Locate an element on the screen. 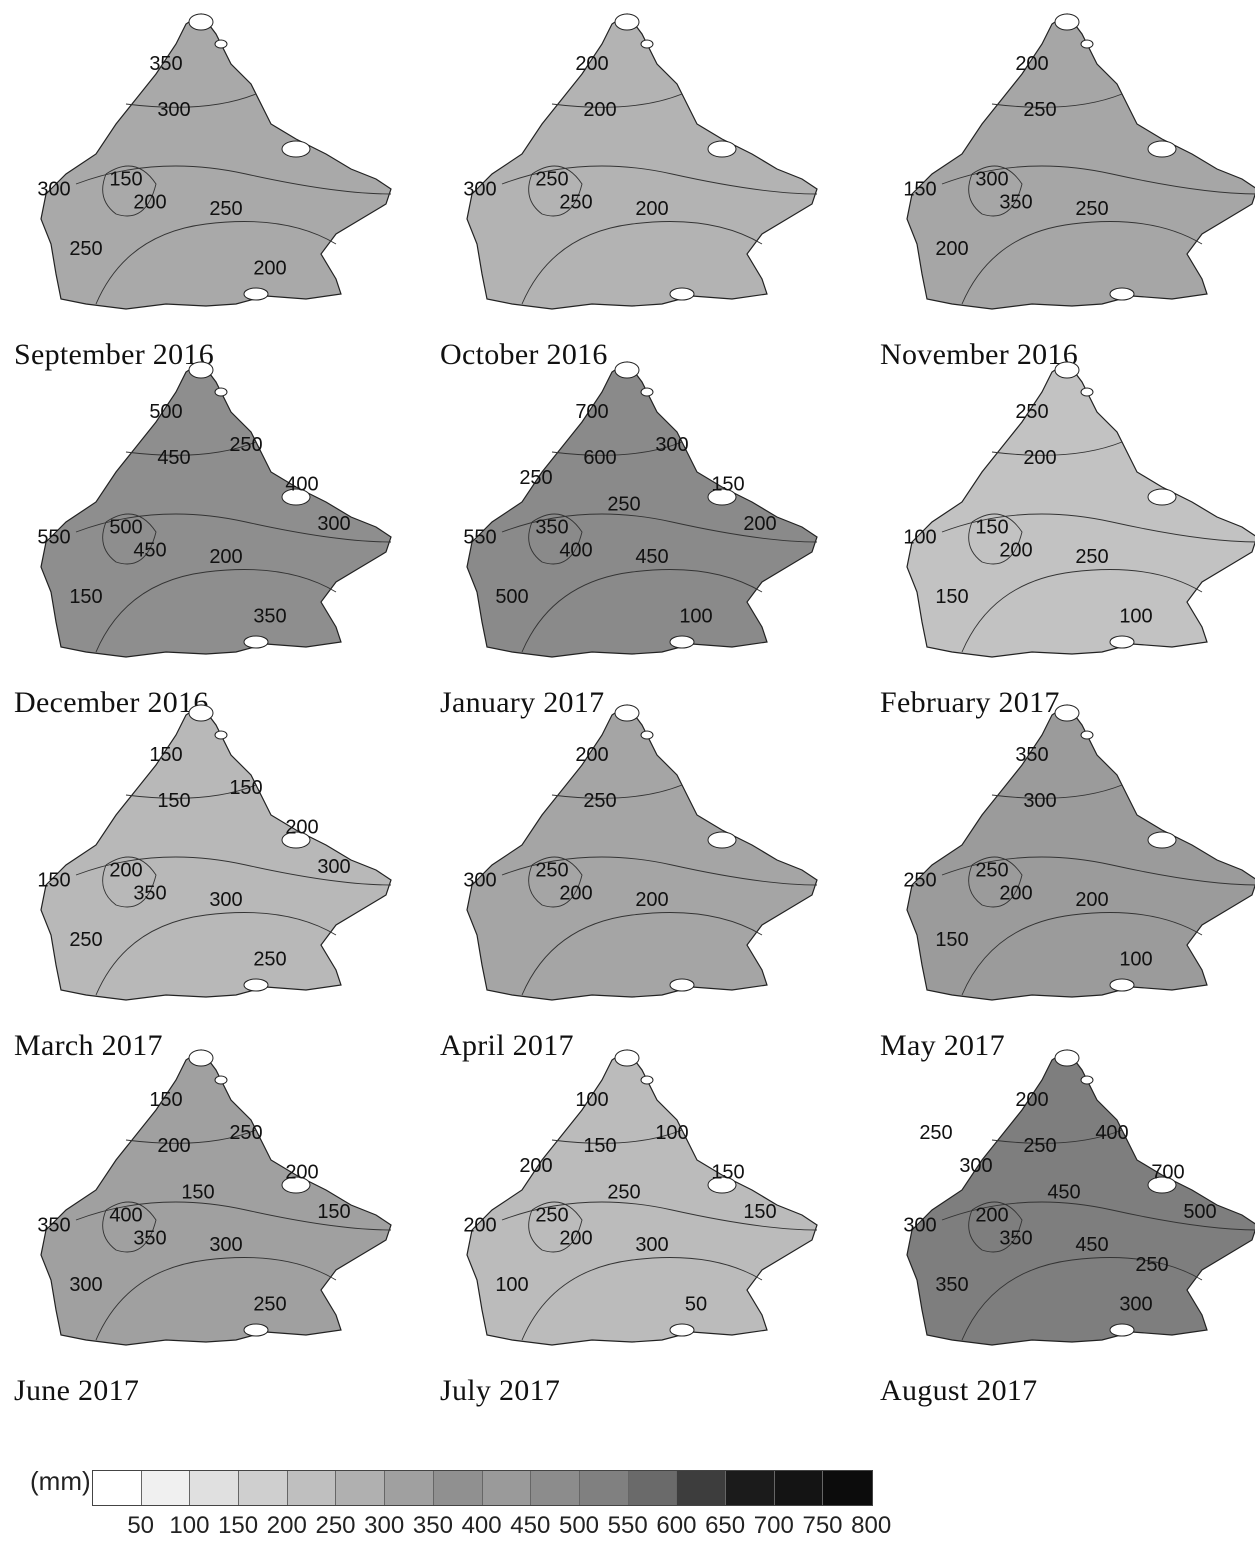 The image size is (1255, 1549). map-panel: 350 300 250 250 200 200 150 100 May 2017 is located at coordinates (1063, 878).